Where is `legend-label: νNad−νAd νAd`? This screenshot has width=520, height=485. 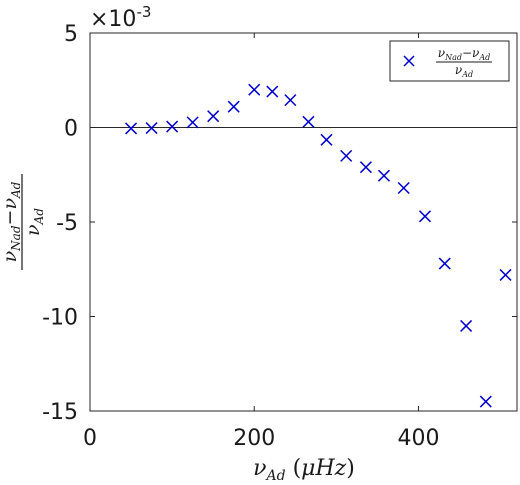
legend-label: νNad−νAd νAd is located at coordinates (464, 62).